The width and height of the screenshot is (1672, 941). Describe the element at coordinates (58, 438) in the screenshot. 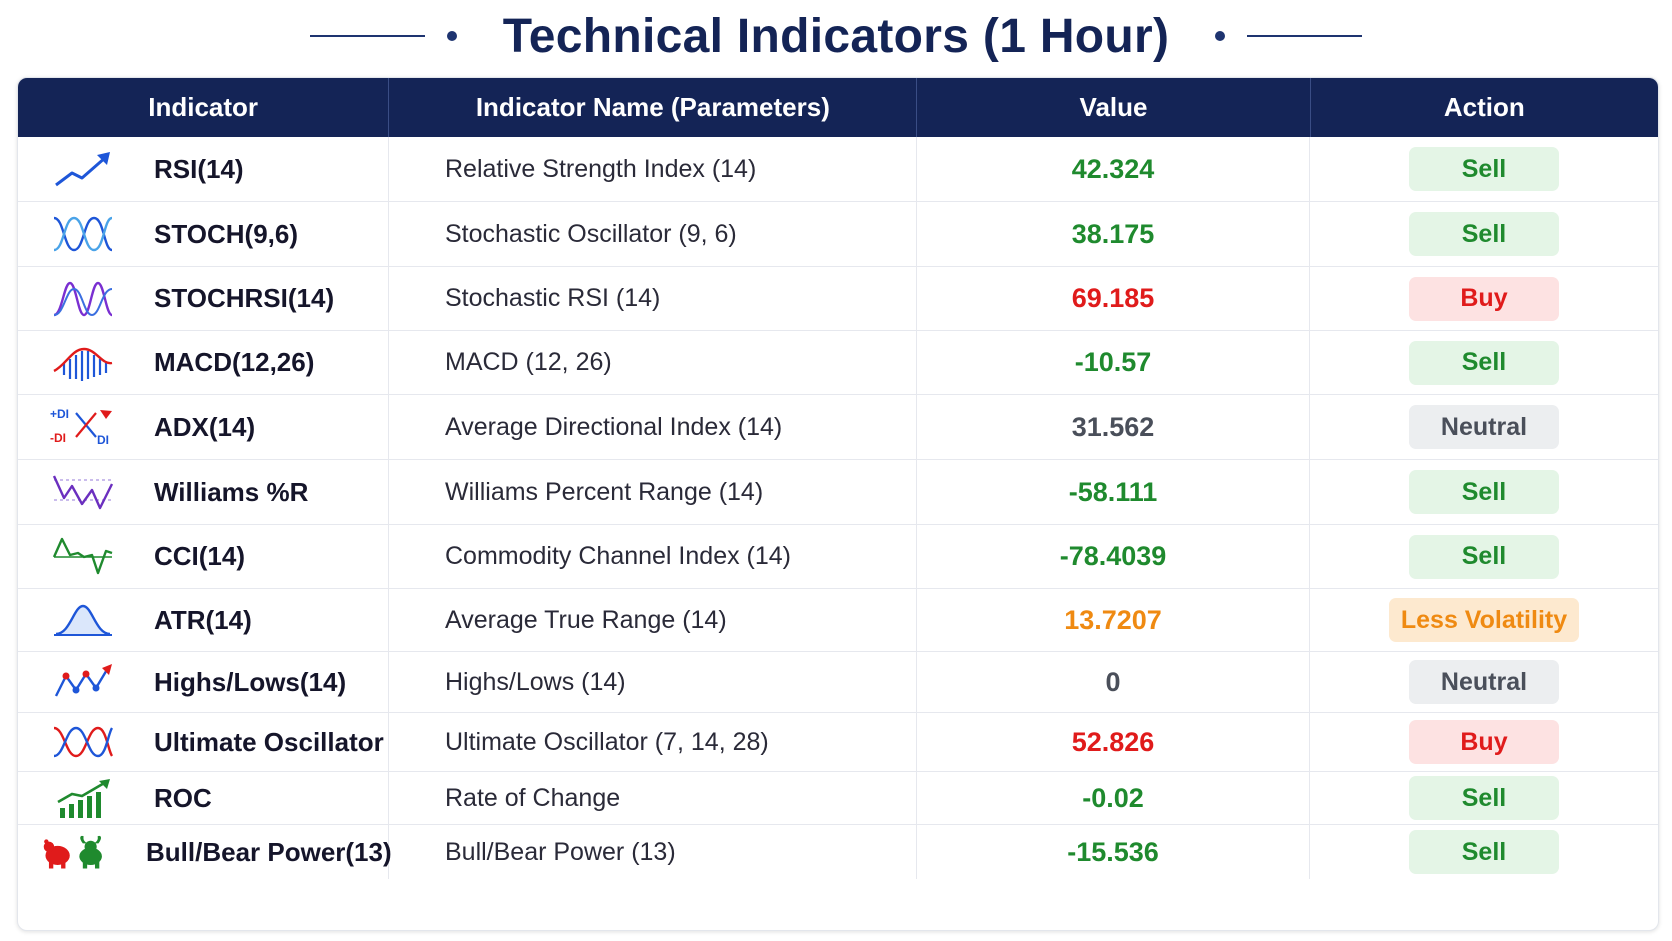

I see `adx-minus-di-label: -DI` at that location.